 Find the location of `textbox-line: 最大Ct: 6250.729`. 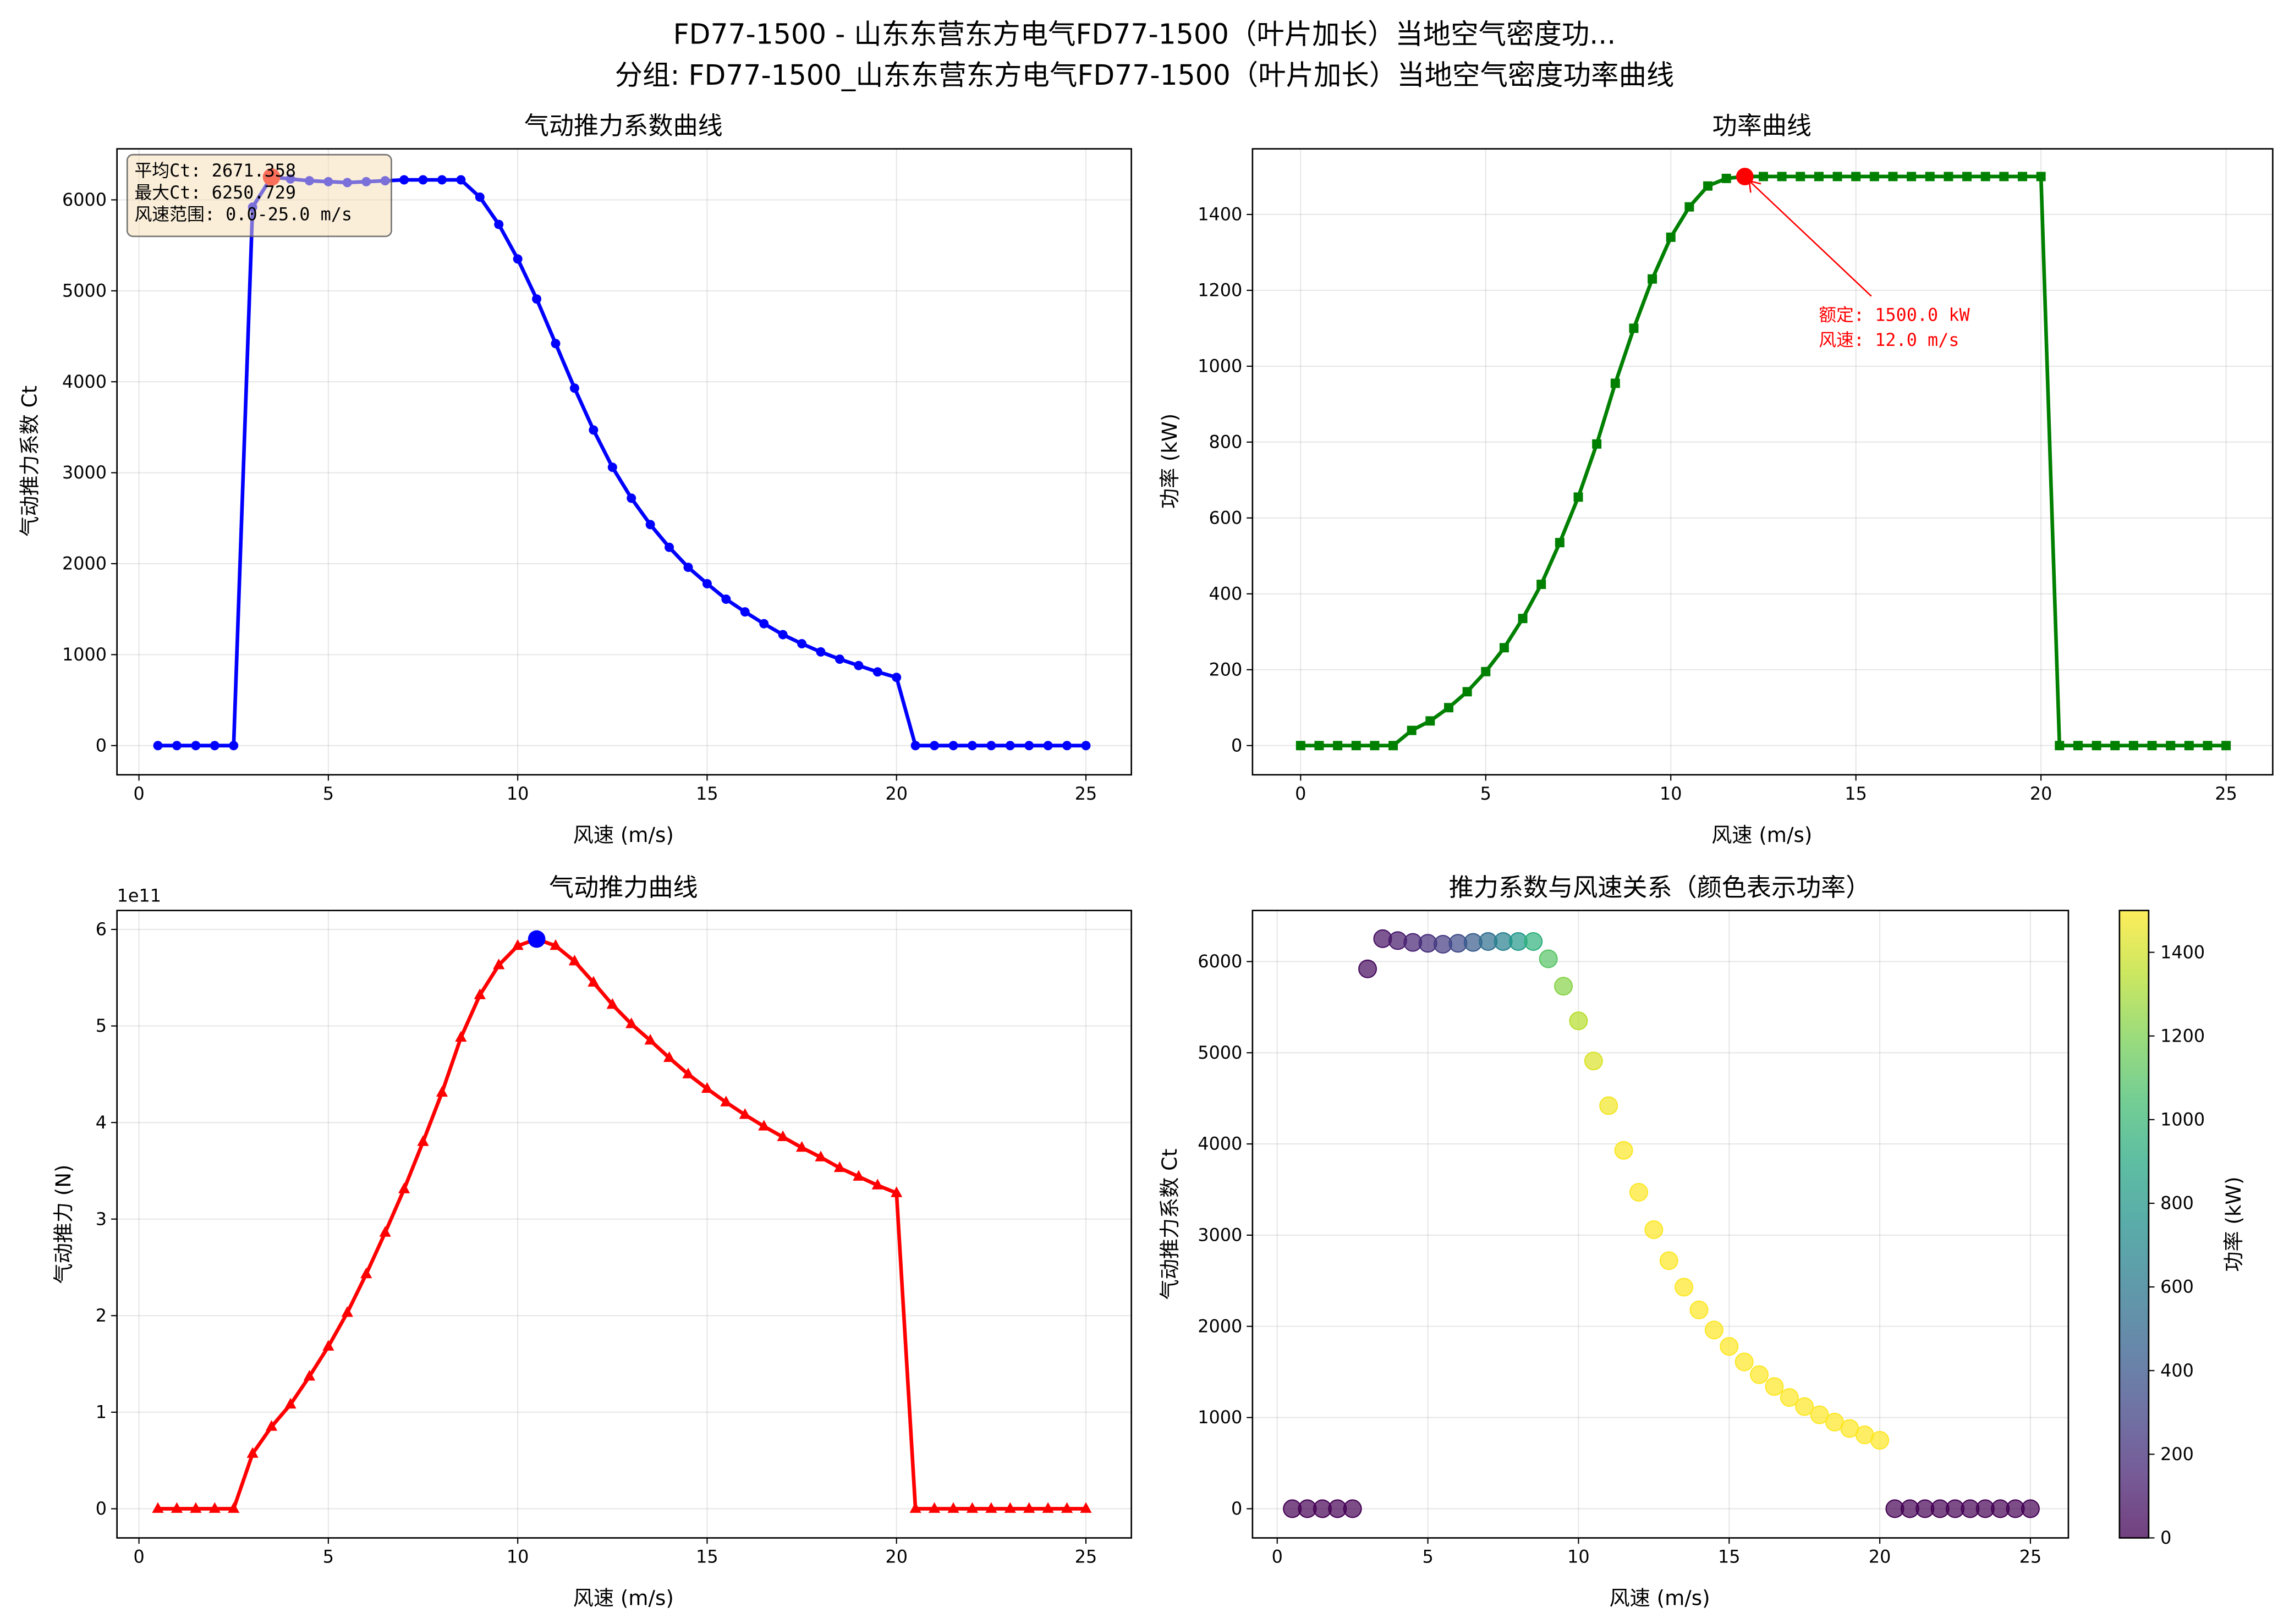

textbox-line: 最大Ct: 6250.729 is located at coordinates (215, 192).